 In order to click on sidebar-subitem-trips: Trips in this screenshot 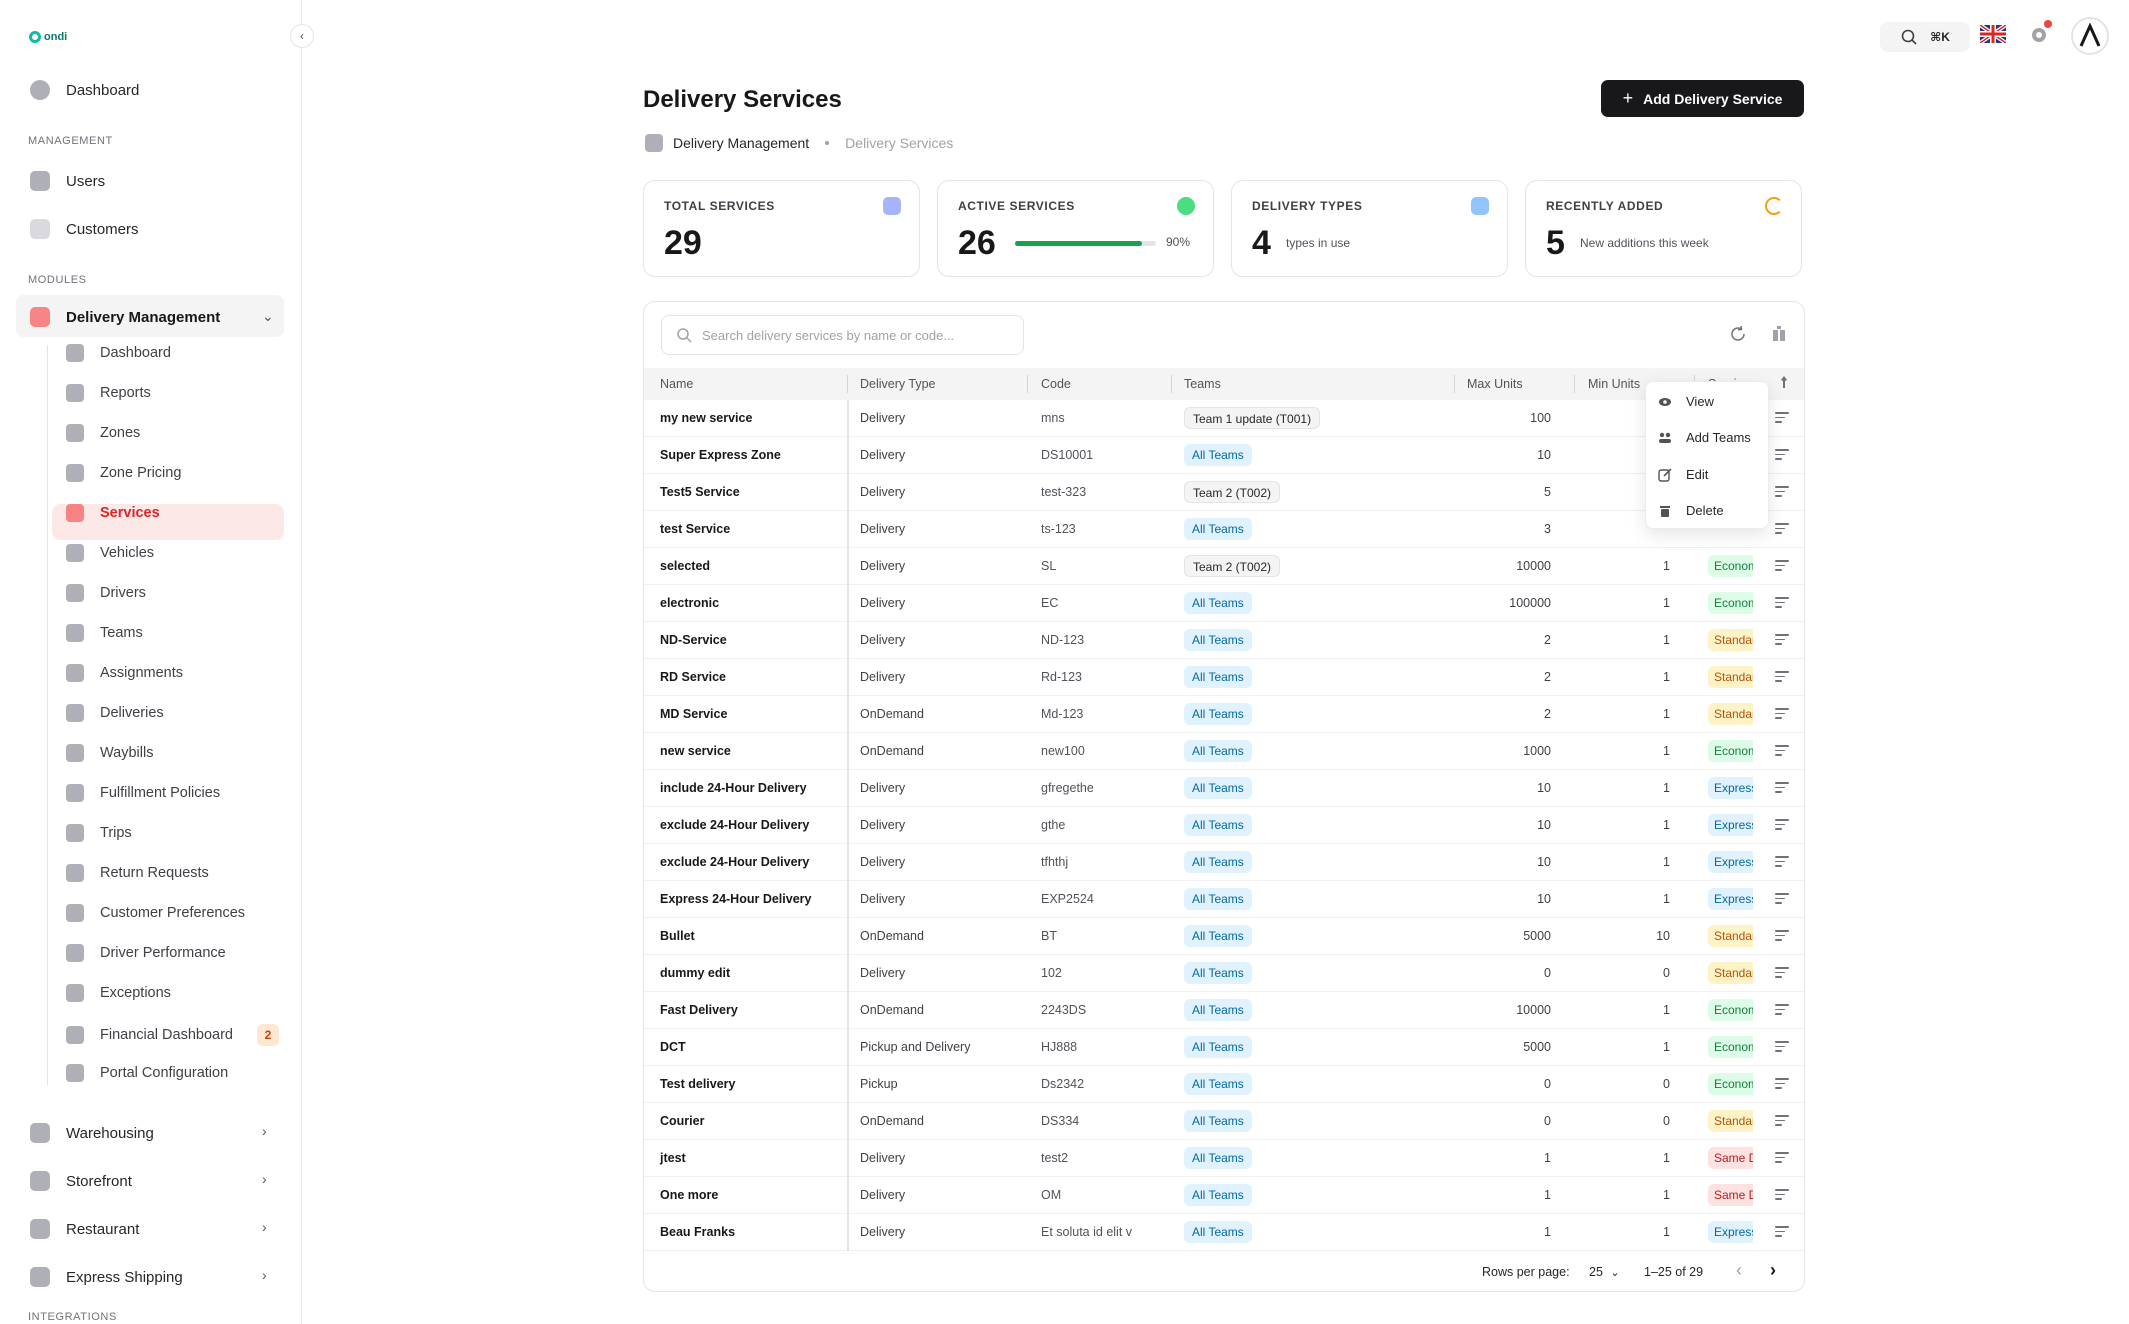, I will do `click(99, 833)`.